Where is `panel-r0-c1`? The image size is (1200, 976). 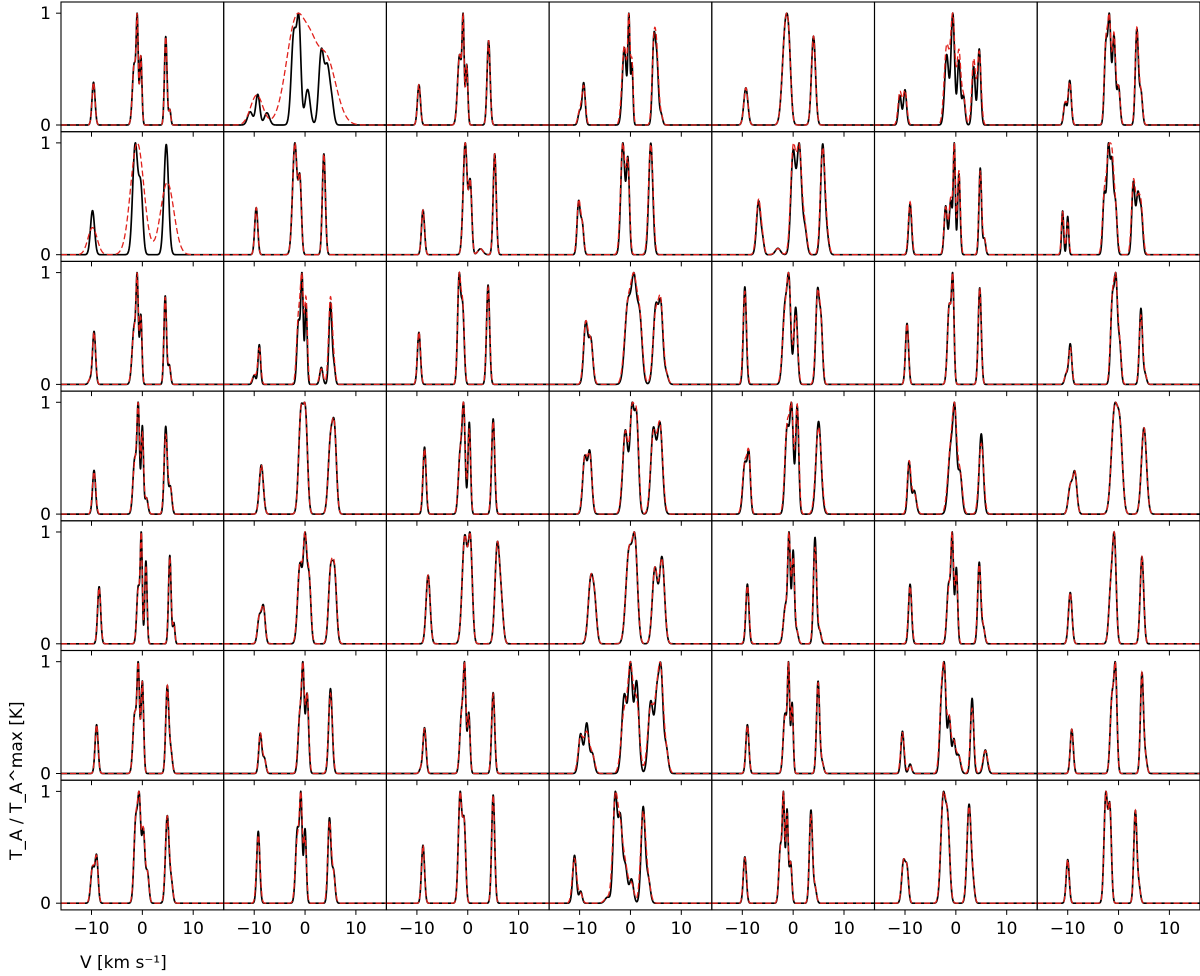
panel-r0-c1 is located at coordinates (305, 69).